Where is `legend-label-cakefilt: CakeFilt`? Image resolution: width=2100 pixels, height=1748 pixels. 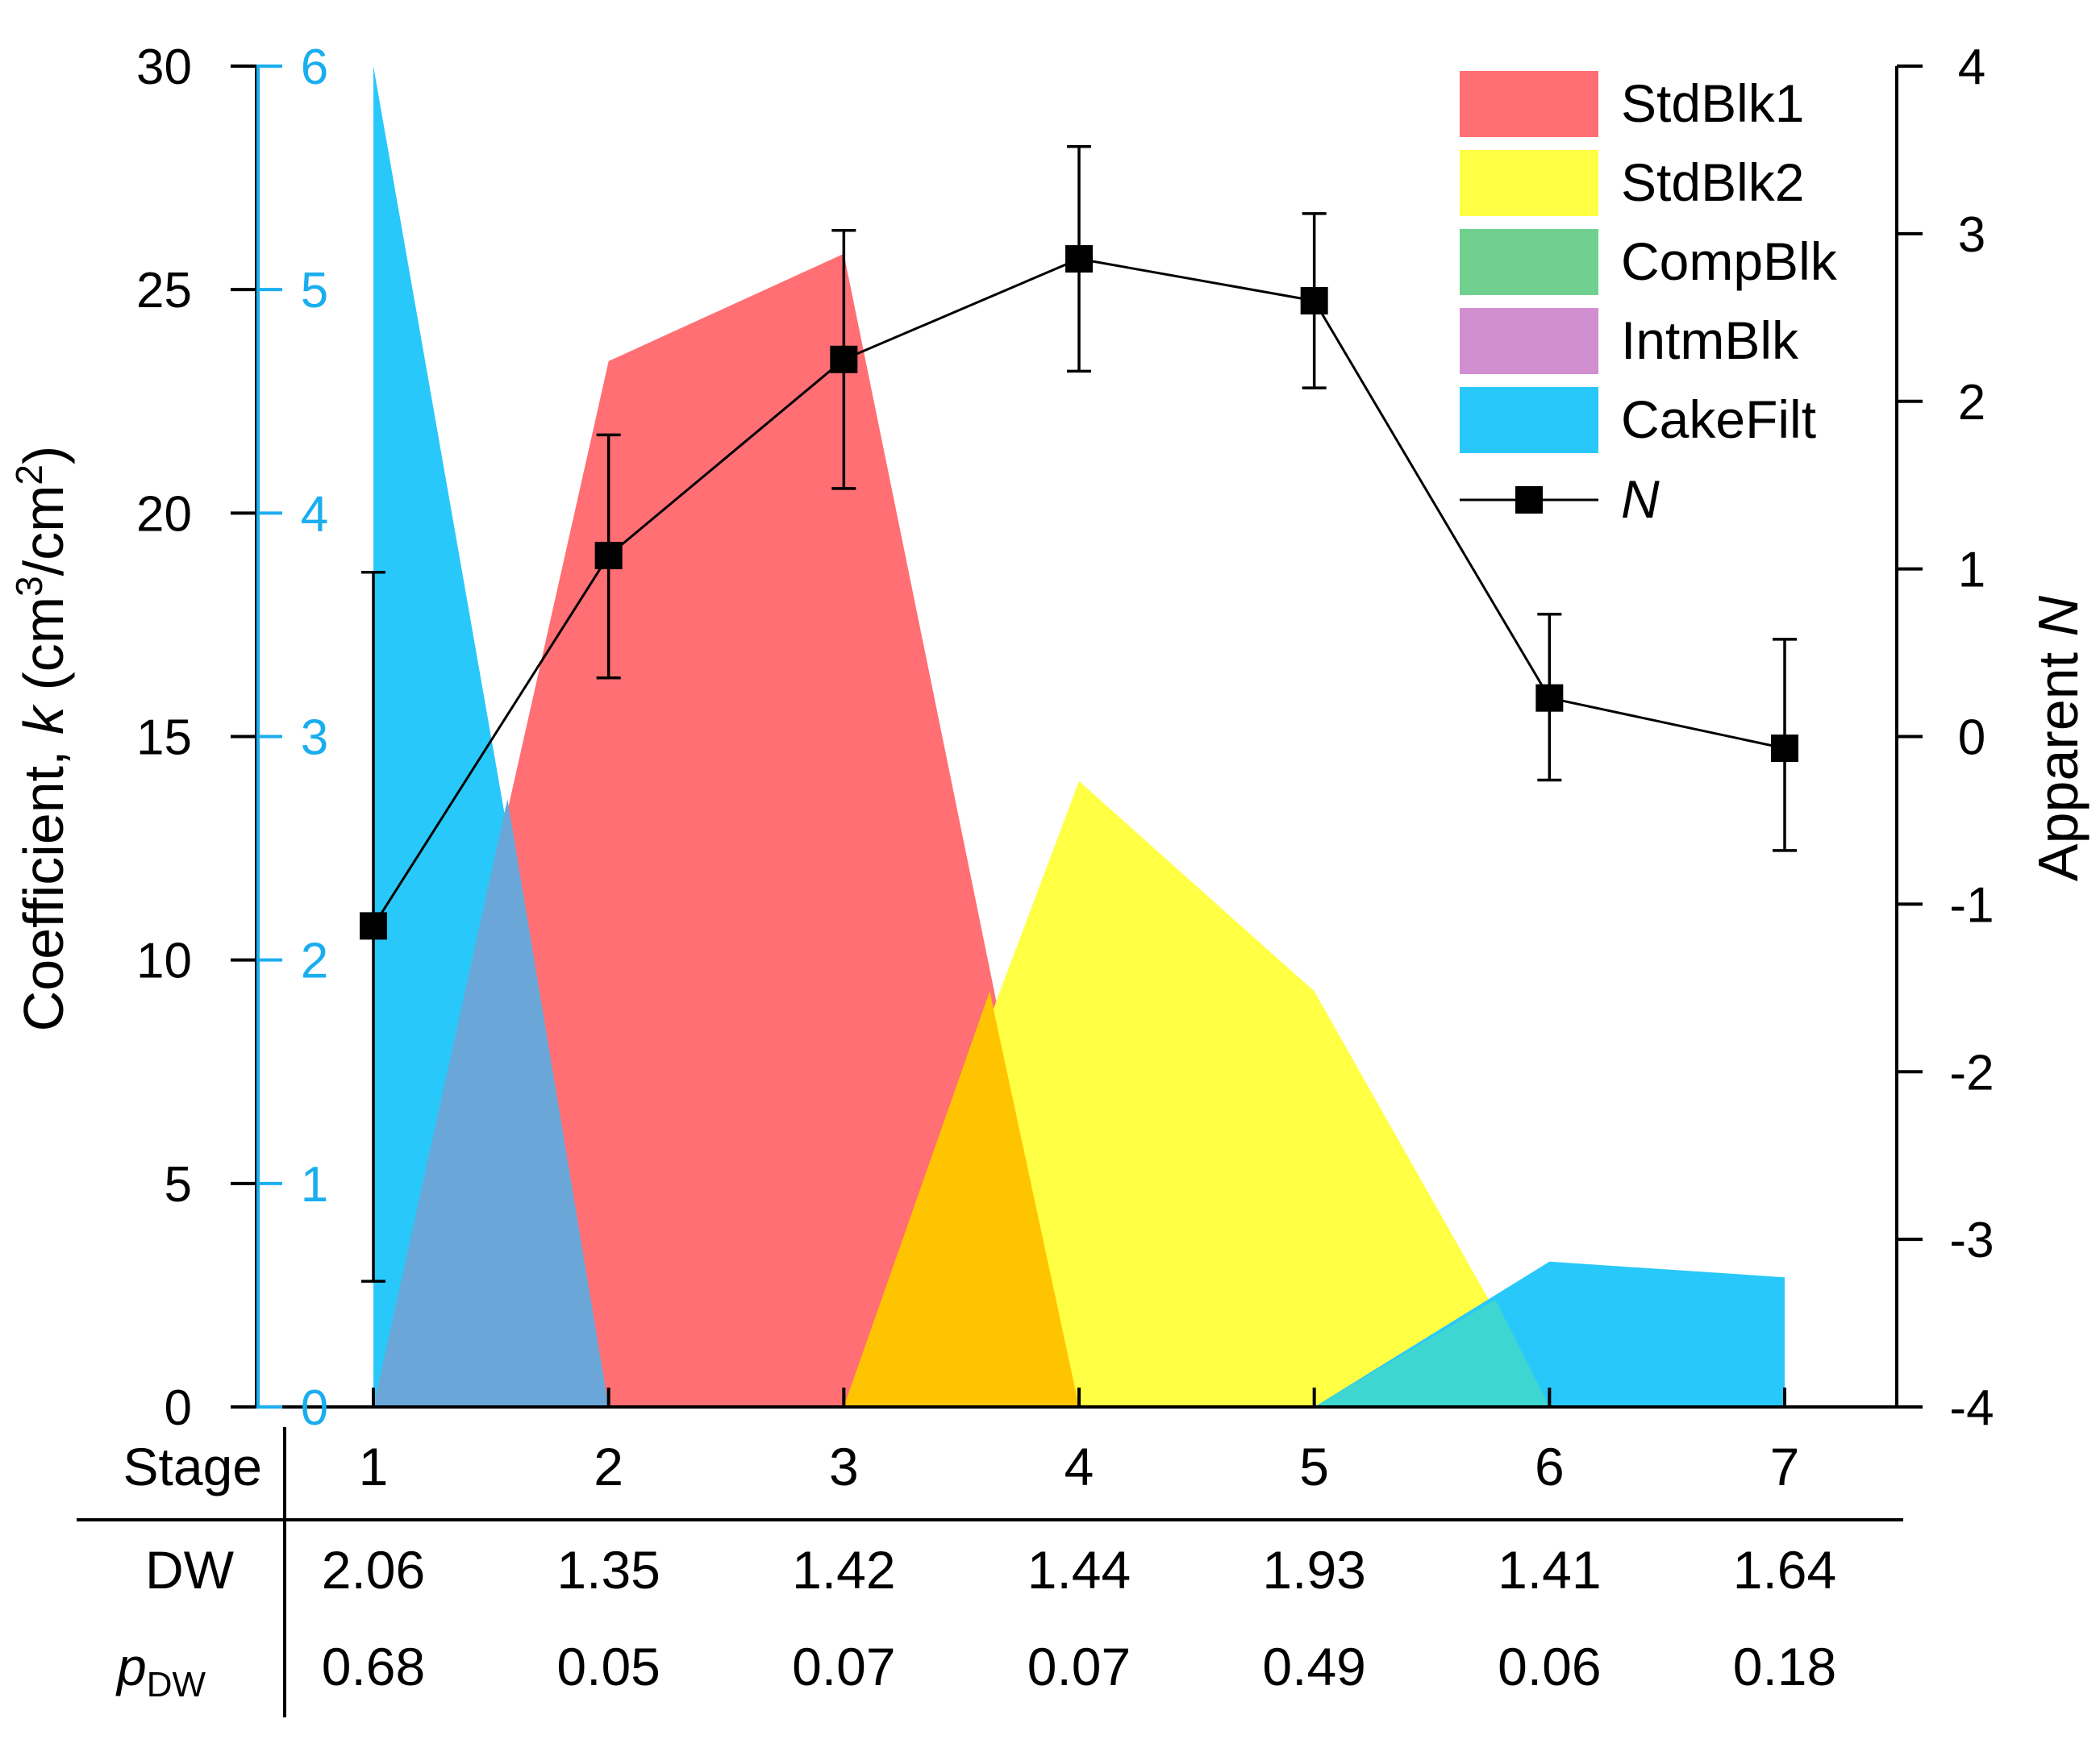
legend-label-cakefilt: CakeFilt is located at coordinates (1718, 419).